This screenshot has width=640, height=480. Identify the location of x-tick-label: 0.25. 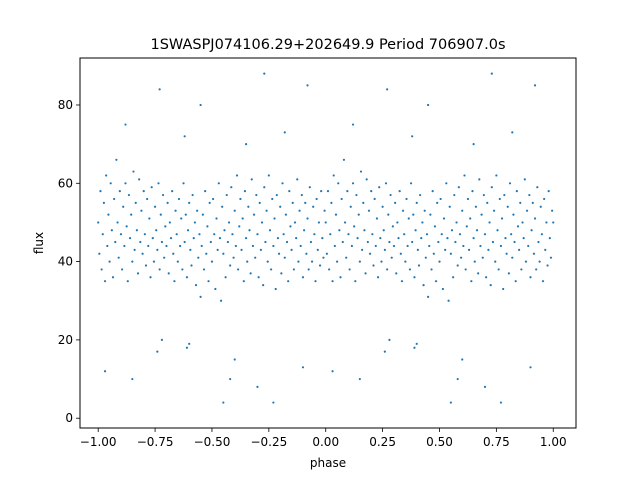
(382, 442).